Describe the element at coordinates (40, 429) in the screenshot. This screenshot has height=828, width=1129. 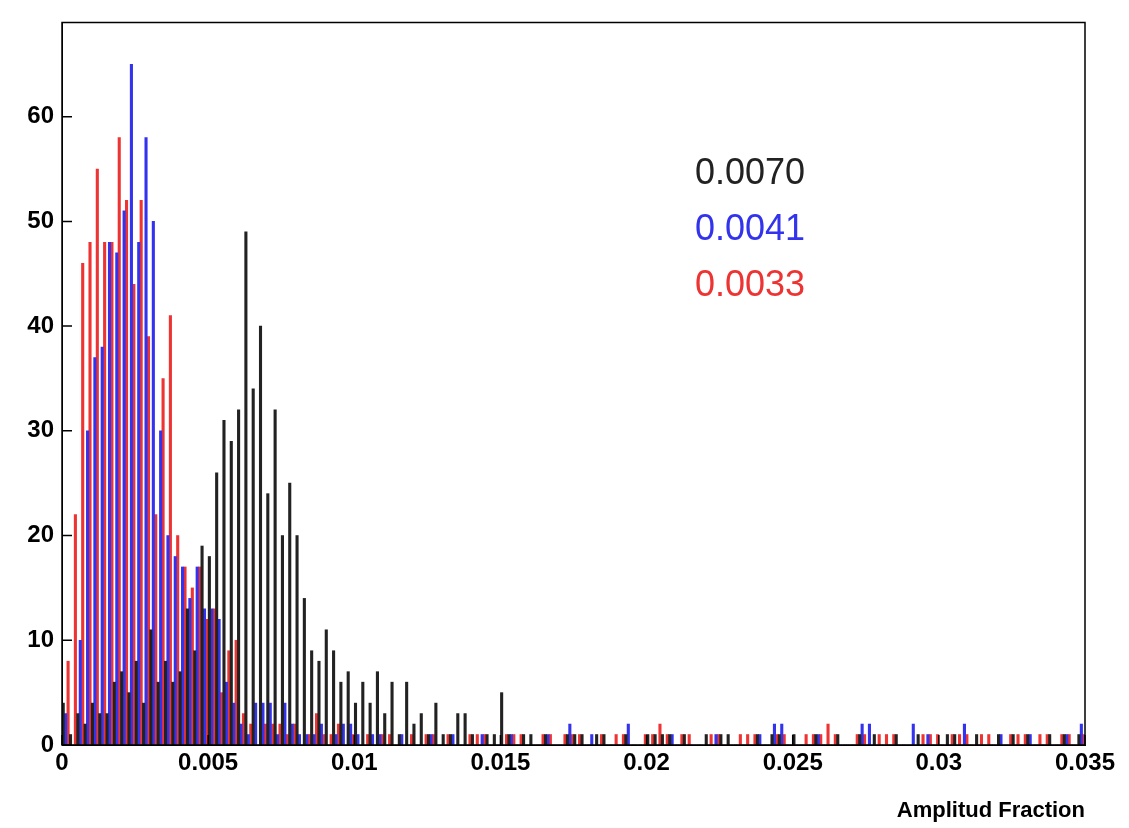
I see `y-tick-label: 30` at that location.